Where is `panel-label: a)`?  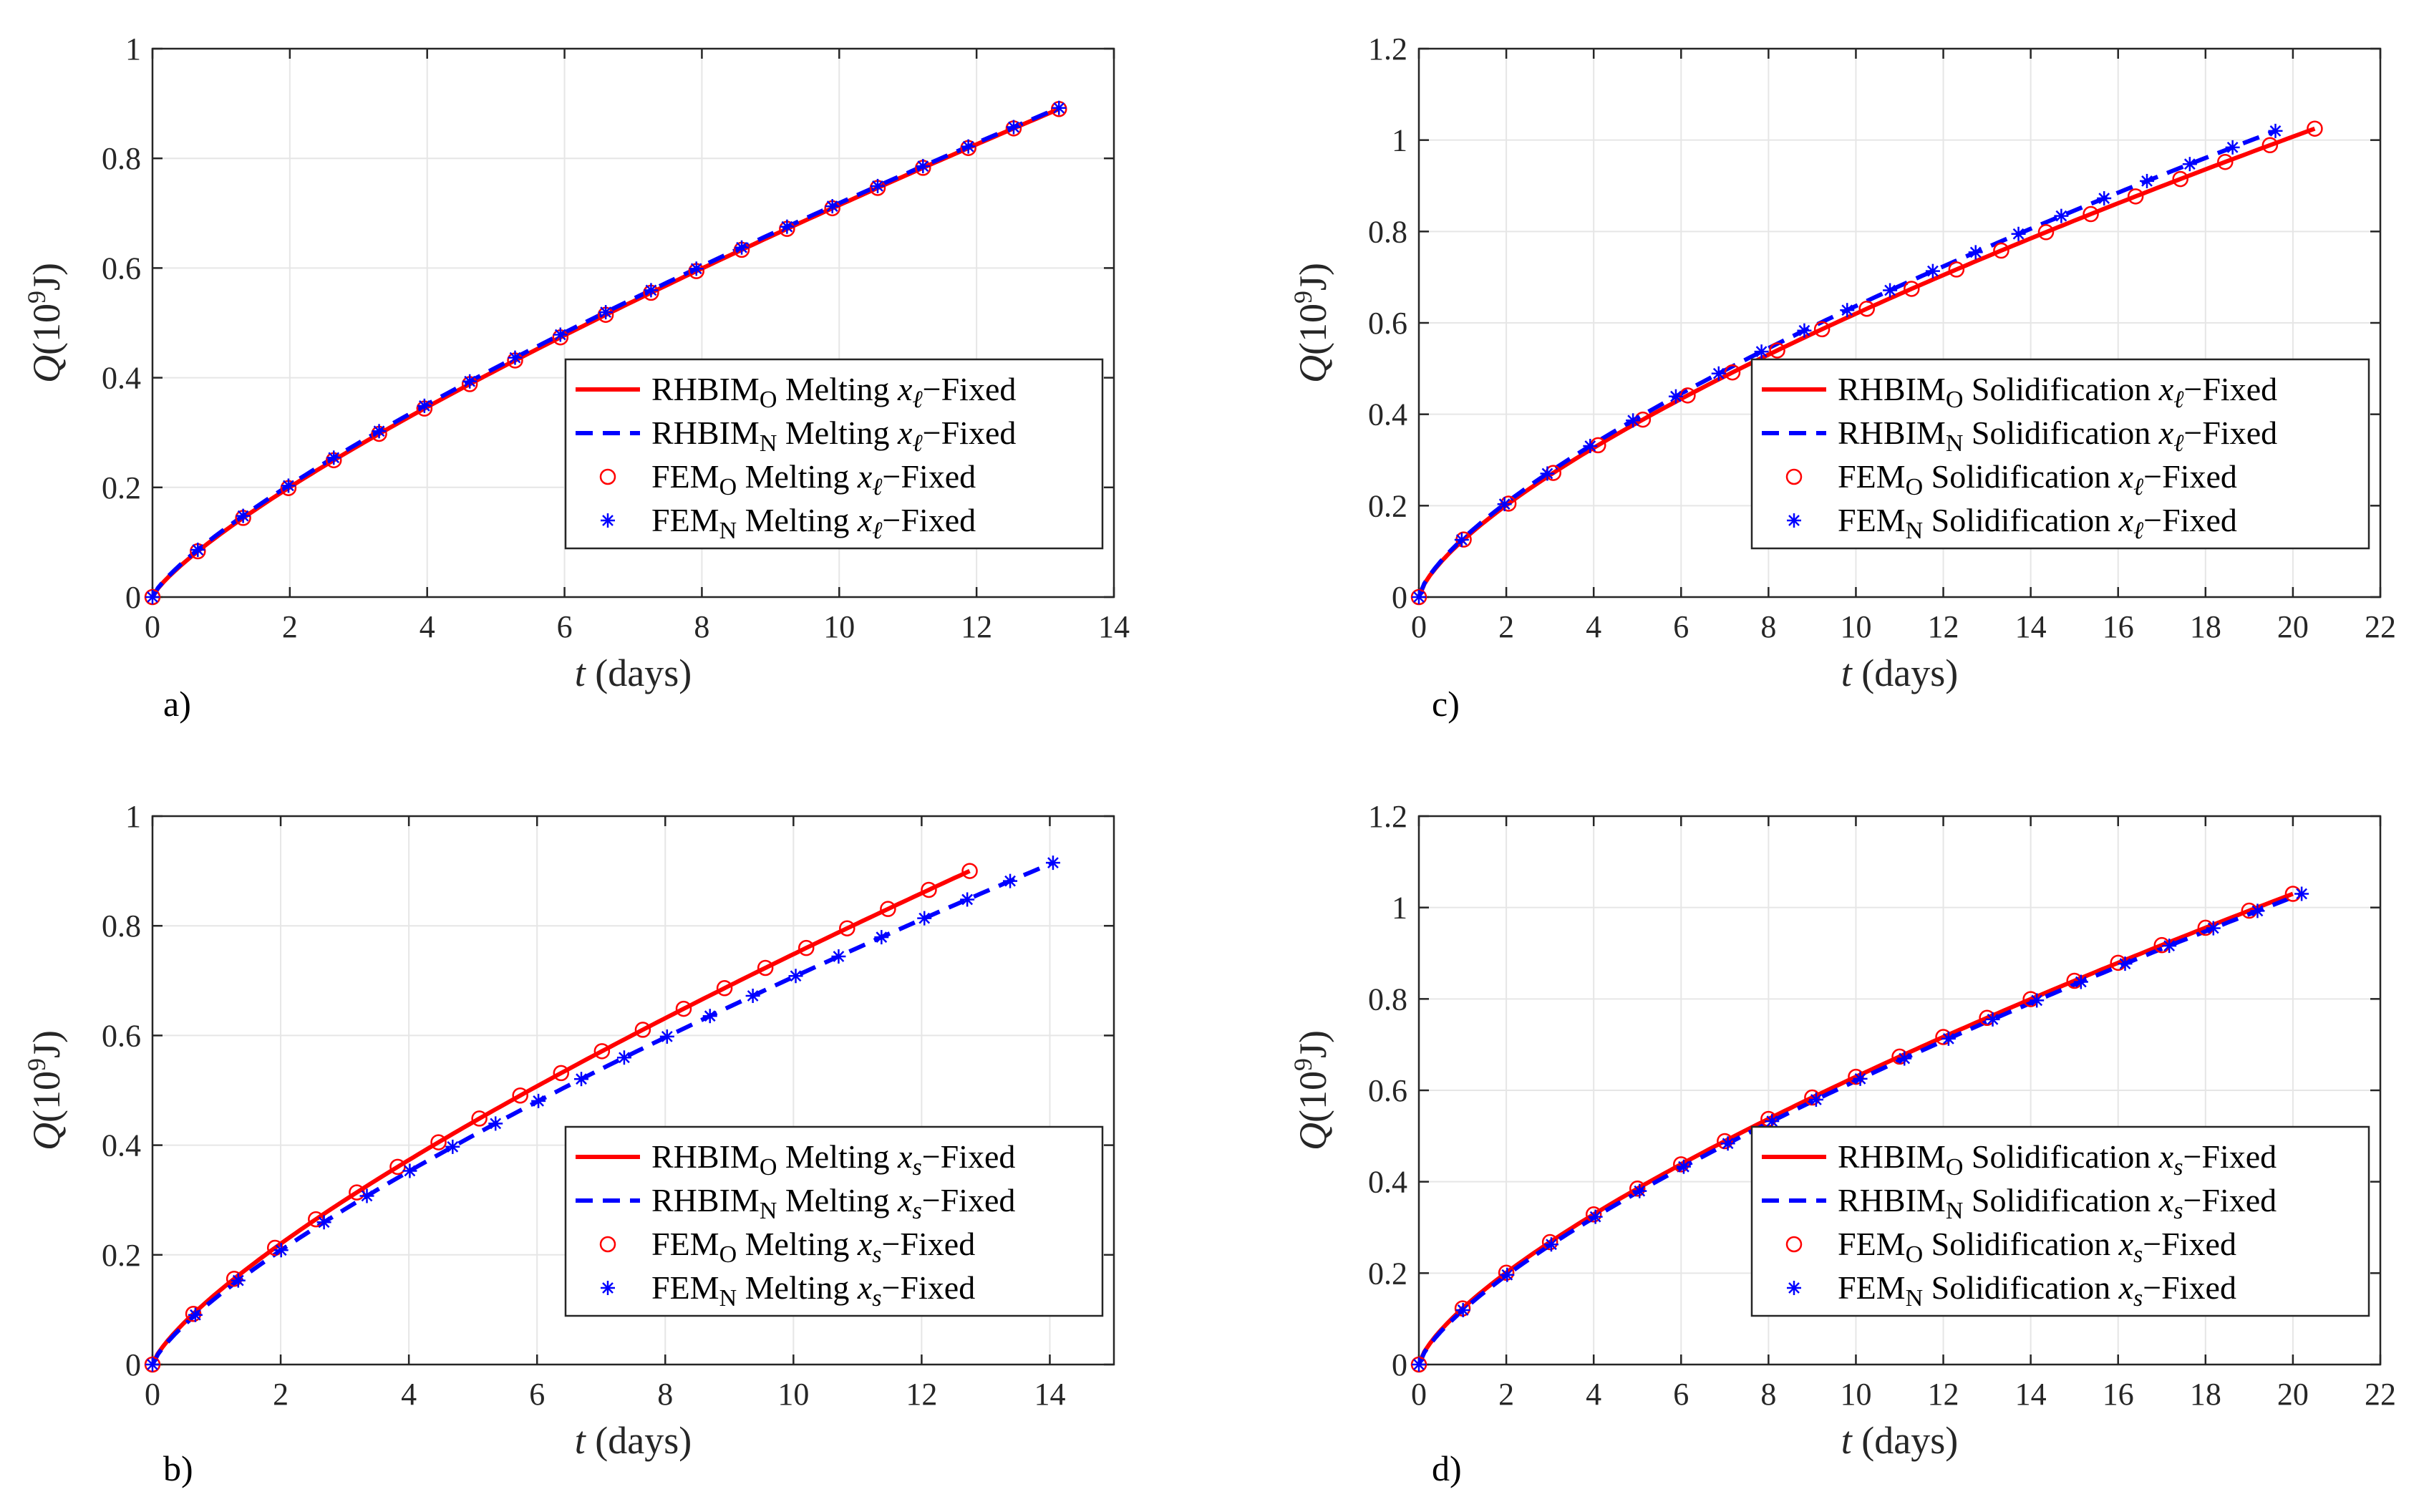
panel-label: a) is located at coordinates (177, 704).